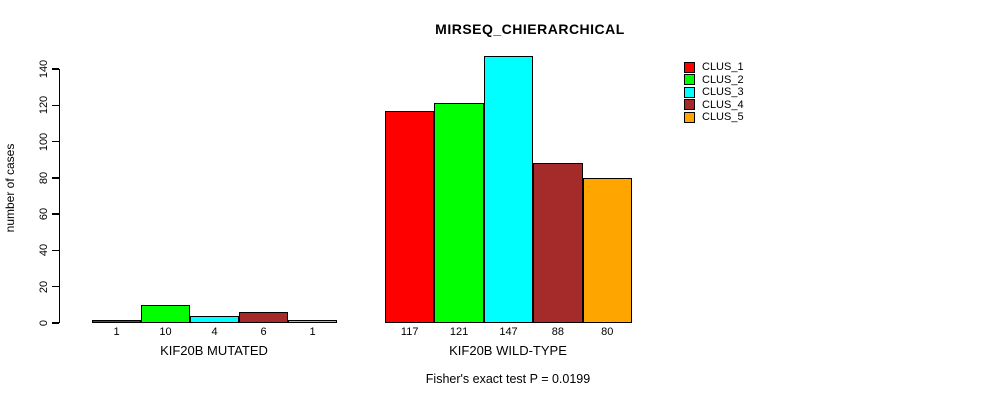  What do you see at coordinates (312, 321) in the screenshot?
I see `bar-clus_5-group1` at bounding box center [312, 321].